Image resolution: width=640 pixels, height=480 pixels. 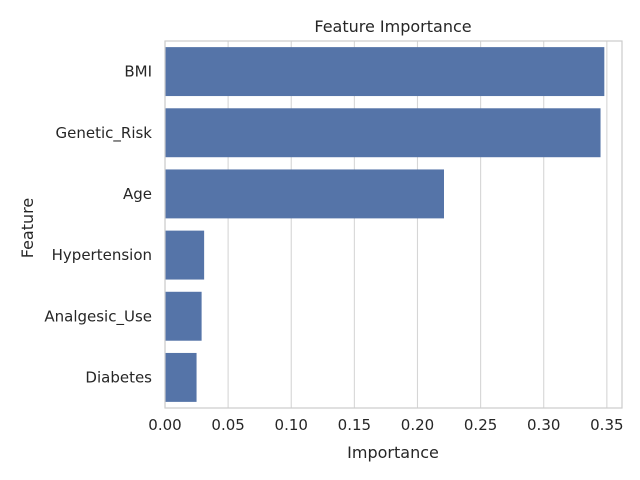 I want to click on x-tick-label: 0.10, so click(x=291, y=425).